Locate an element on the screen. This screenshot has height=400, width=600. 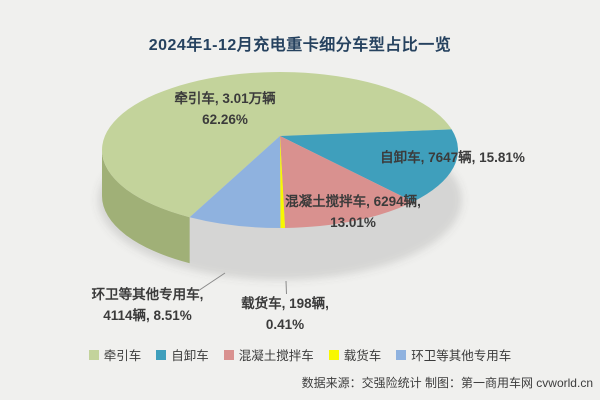
label-sanitation-special-line1: 环卫等其他专用车, is located at coordinates (147, 294).